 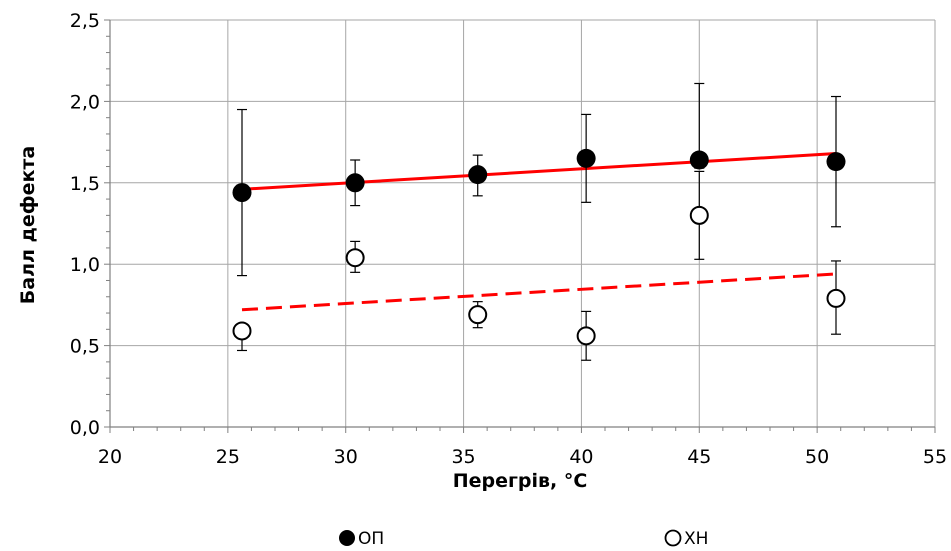 What do you see at coordinates (85, 347) in the screenshot?
I see `y-tick-label: 0,5` at bounding box center [85, 347].